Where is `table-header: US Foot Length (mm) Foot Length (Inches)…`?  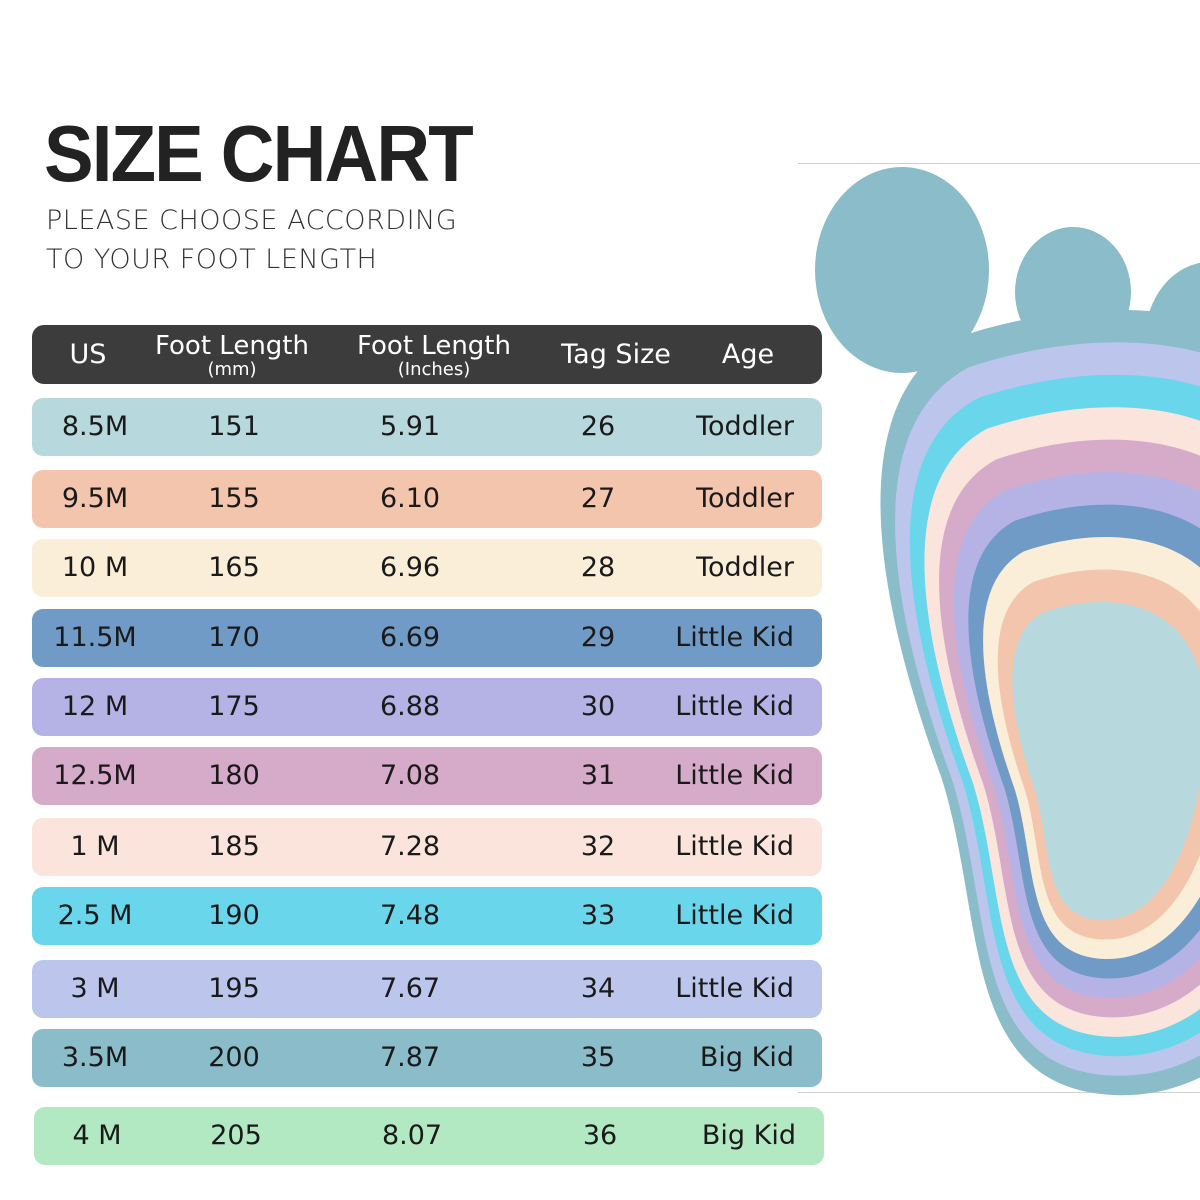 table-header: US Foot Length (mm) Foot Length (Inches)… is located at coordinates (427, 354).